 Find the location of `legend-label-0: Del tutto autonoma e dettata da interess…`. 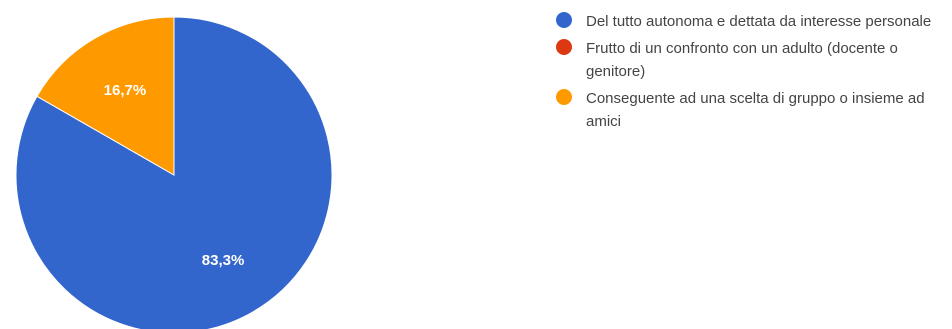

legend-label-0: Del tutto autonoma e dettata da interess… is located at coordinates (759, 21).